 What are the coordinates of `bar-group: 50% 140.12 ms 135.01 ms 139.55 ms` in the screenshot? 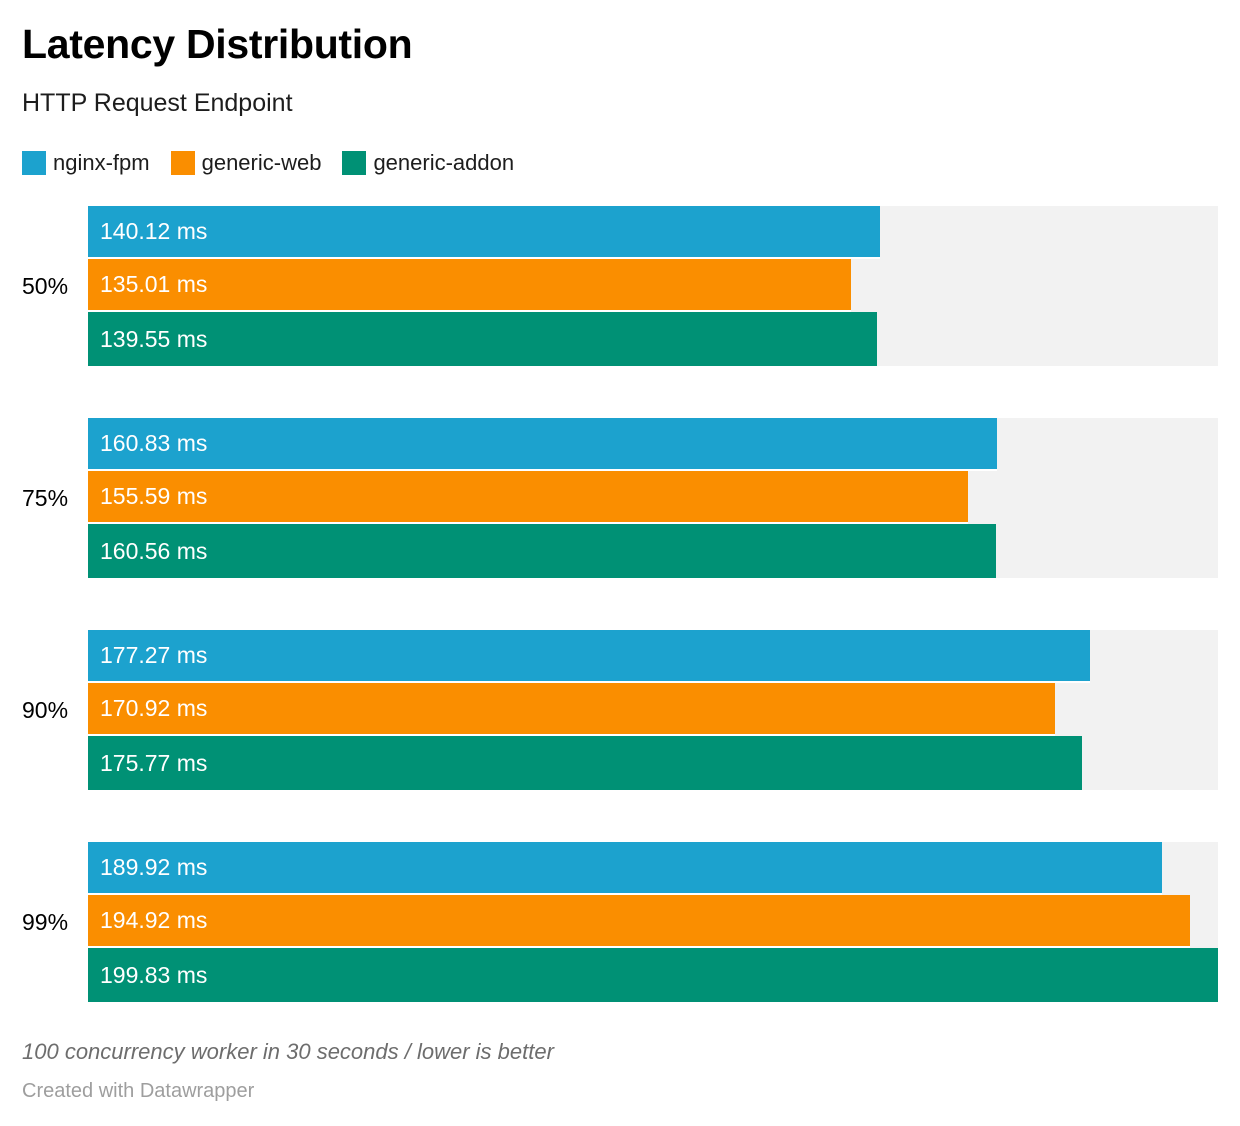 It's located at (620, 286).